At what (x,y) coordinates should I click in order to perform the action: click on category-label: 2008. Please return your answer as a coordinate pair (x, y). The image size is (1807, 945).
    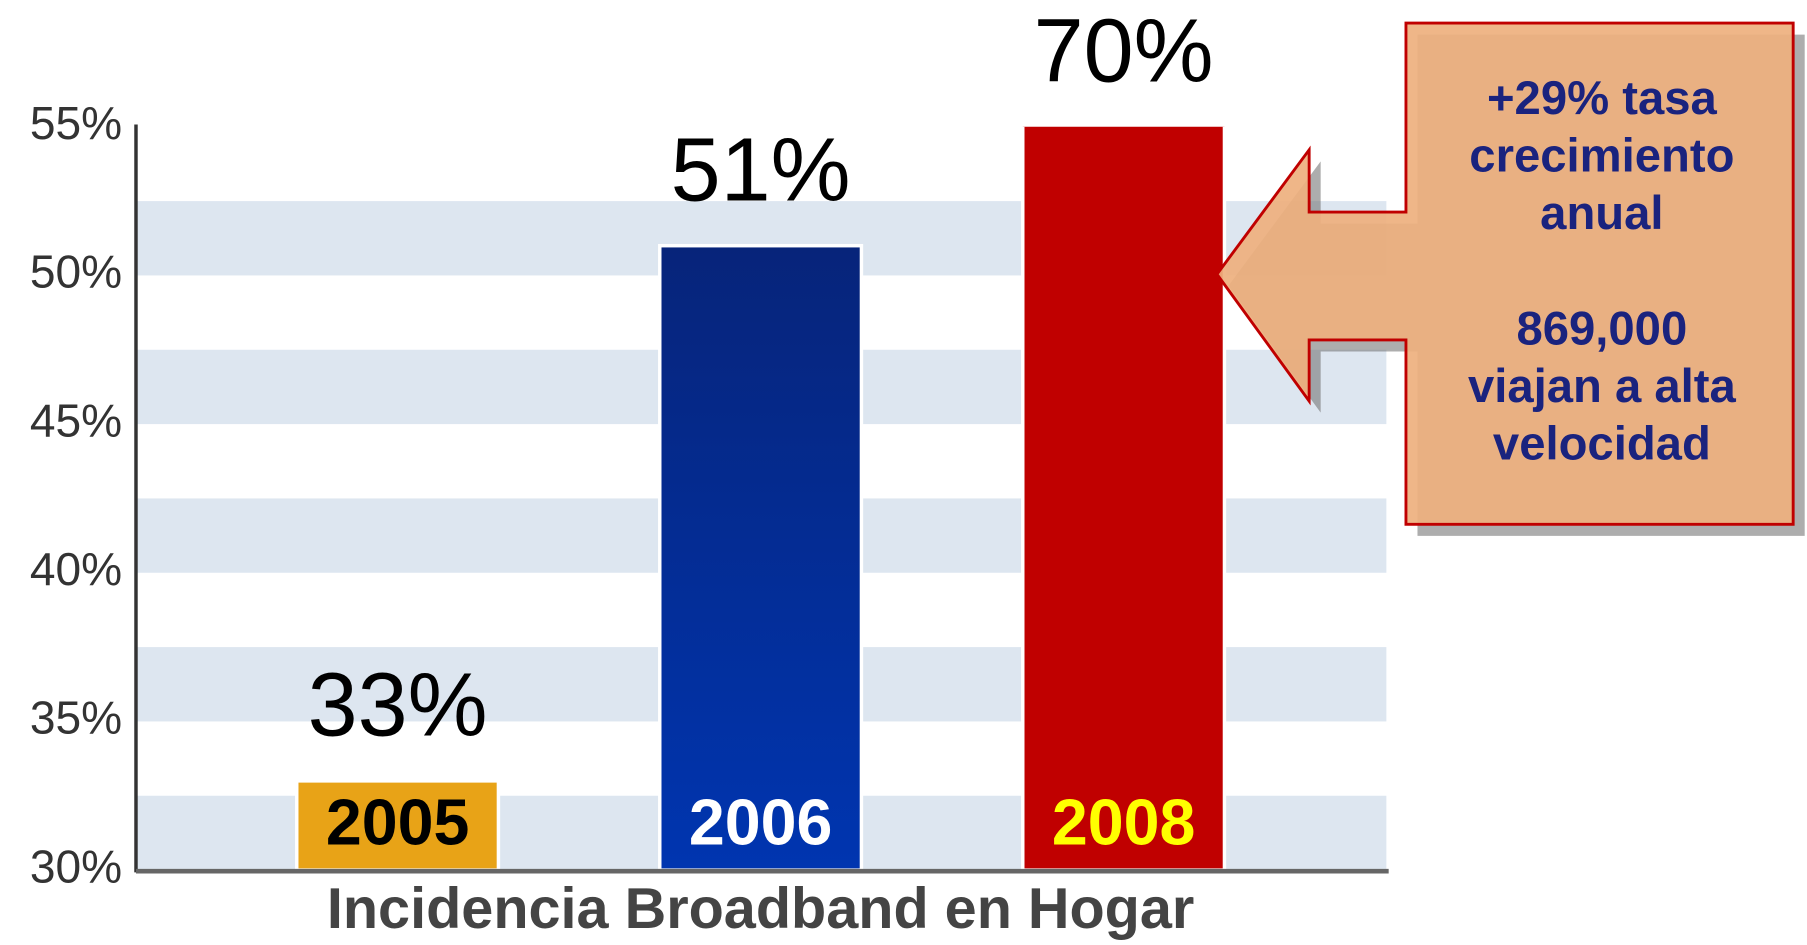
    Looking at the image, I should click on (1124, 822).